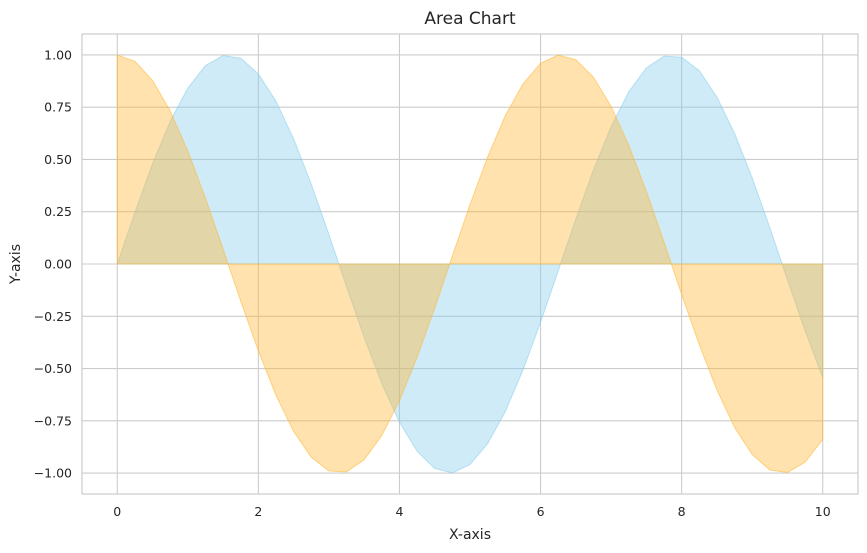  I want to click on x-tick-label: 10, so click(823, 511).